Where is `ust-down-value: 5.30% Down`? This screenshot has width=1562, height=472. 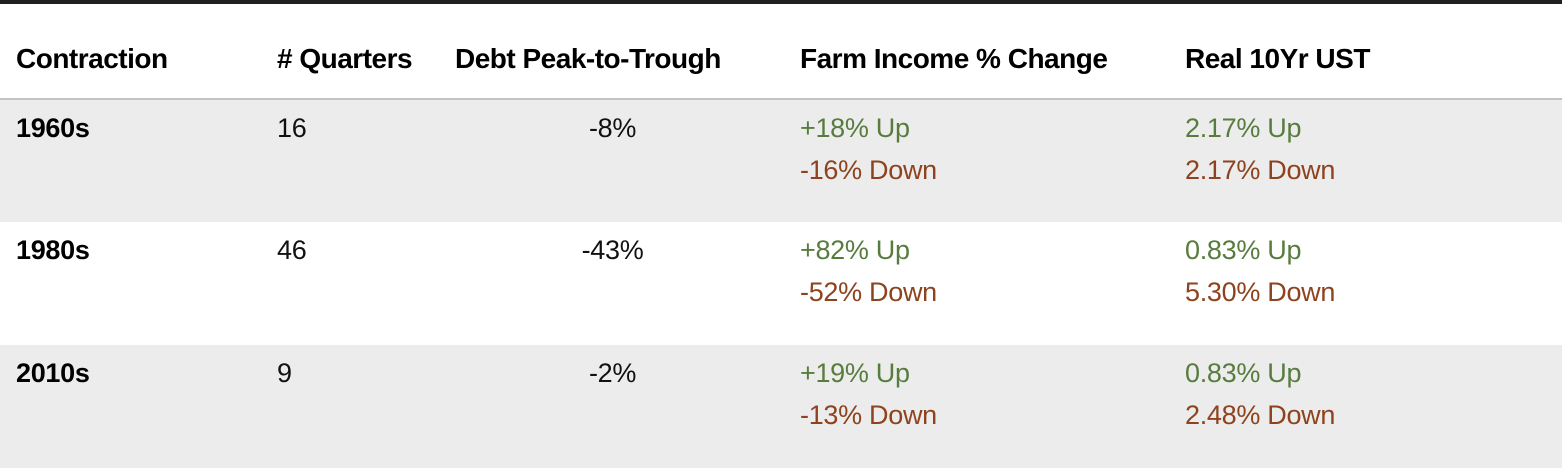
ust-down-value: 5.30% Down is located at coordinates (1260, 292).